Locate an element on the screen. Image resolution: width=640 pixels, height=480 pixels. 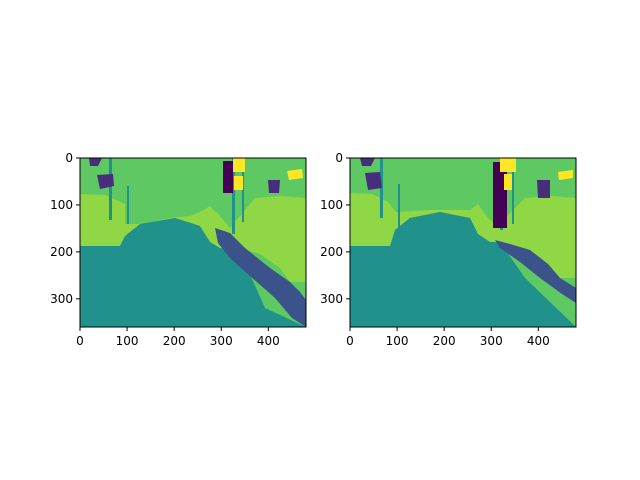
right-axes-frame is located at coordinates (463, 242).